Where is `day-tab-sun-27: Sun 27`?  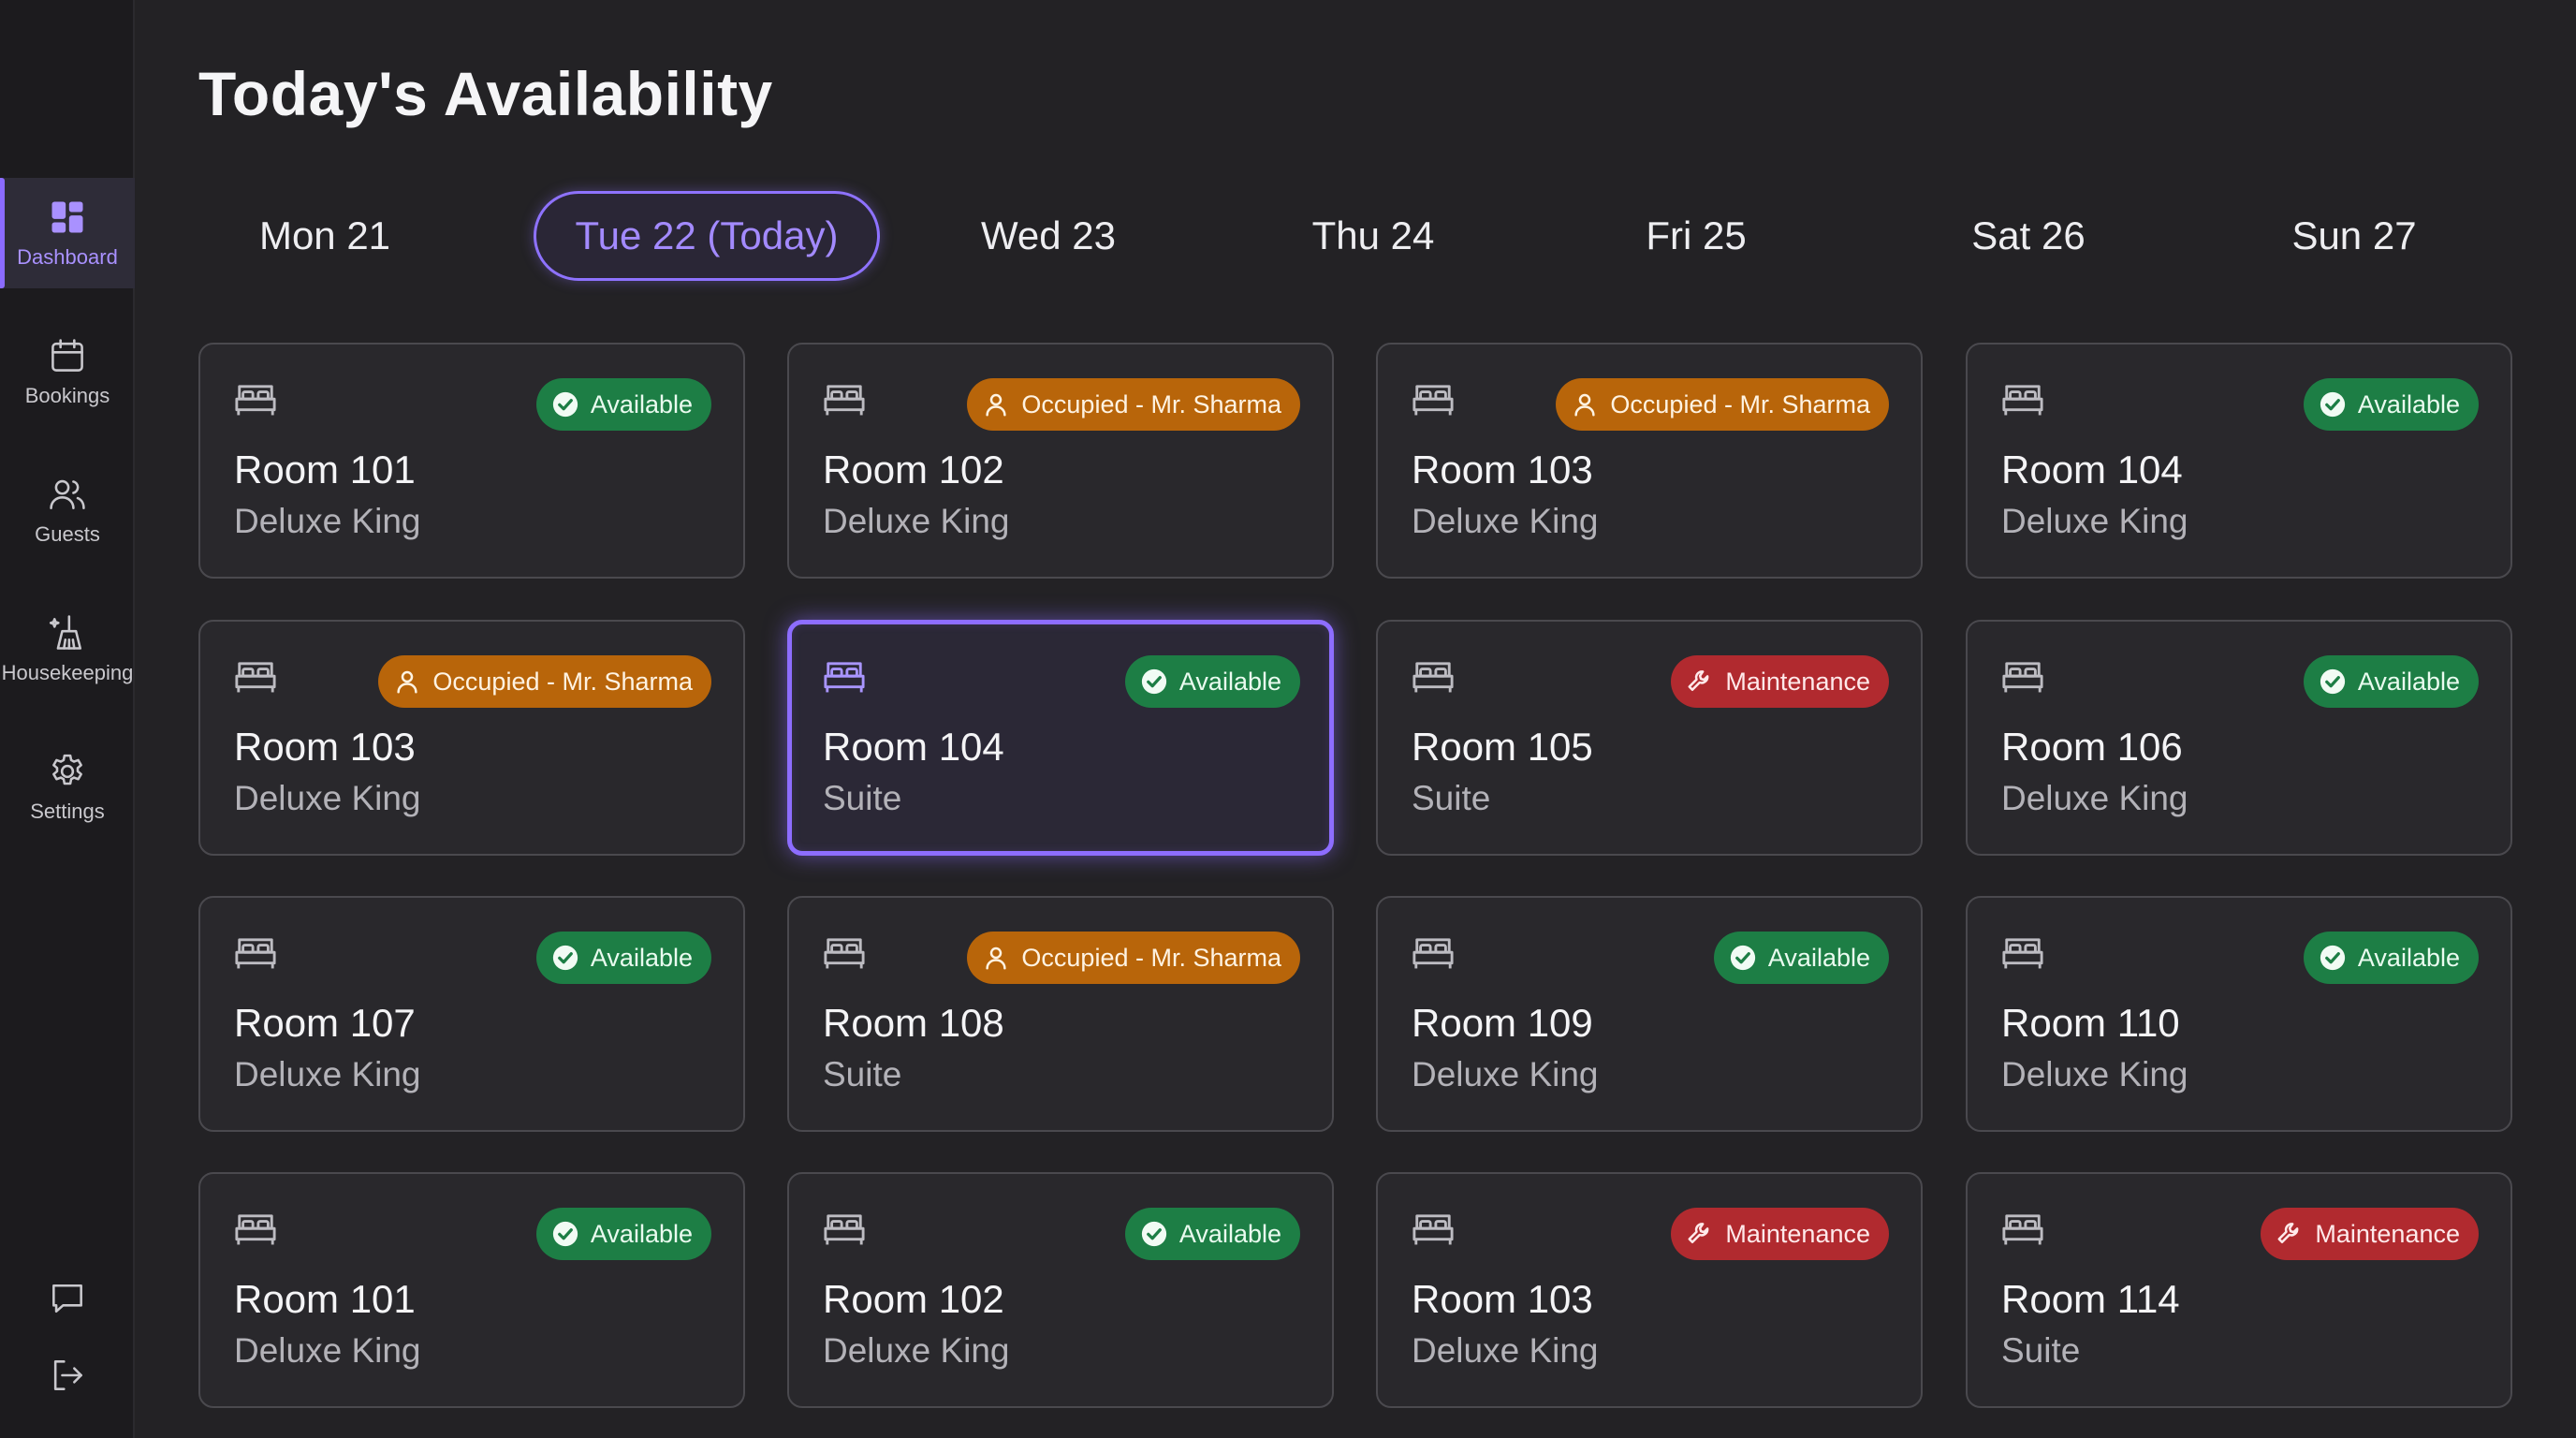 day-tab-sun-27: Sun 27 is located at coordinates (2354, 235).